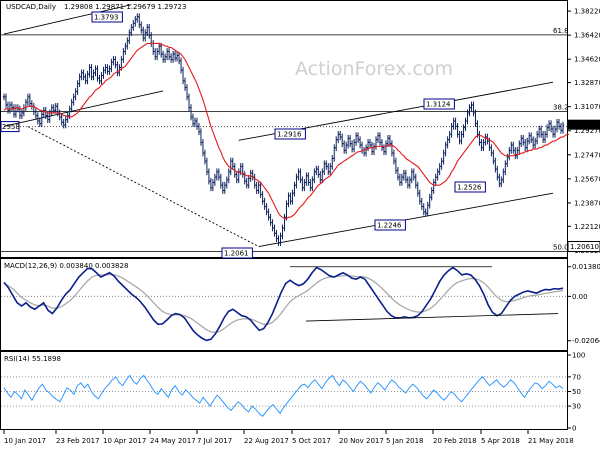  I want to click on right-edge-label: 1.20610, so click(584, 247).